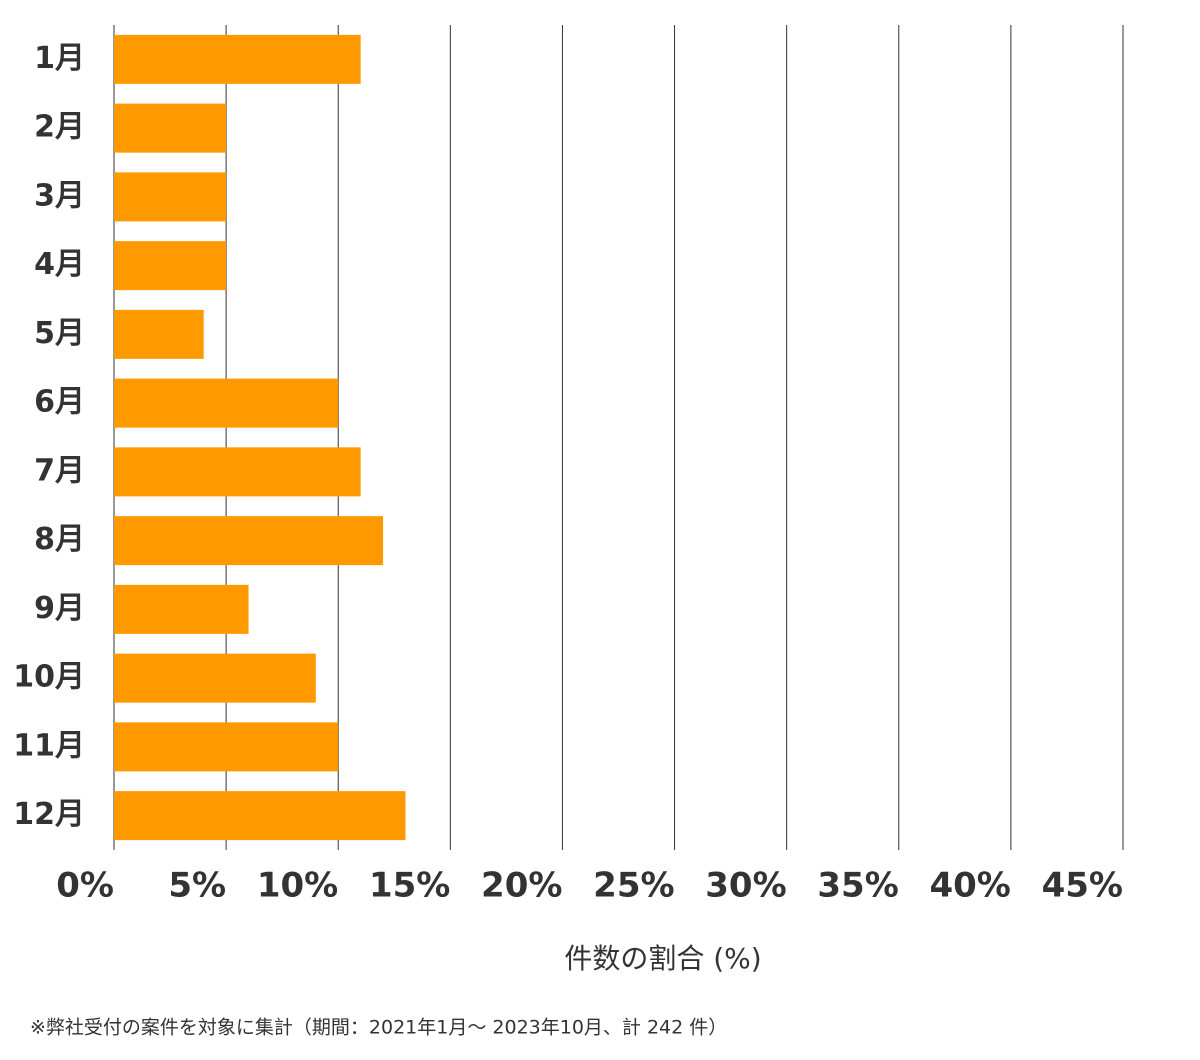 Image resolution: width=1200 pixels, height=1060 pixels. Describe the element at coordinates (59, 470) in the screenshot. I see `y-tick-label: 7月` at that location.